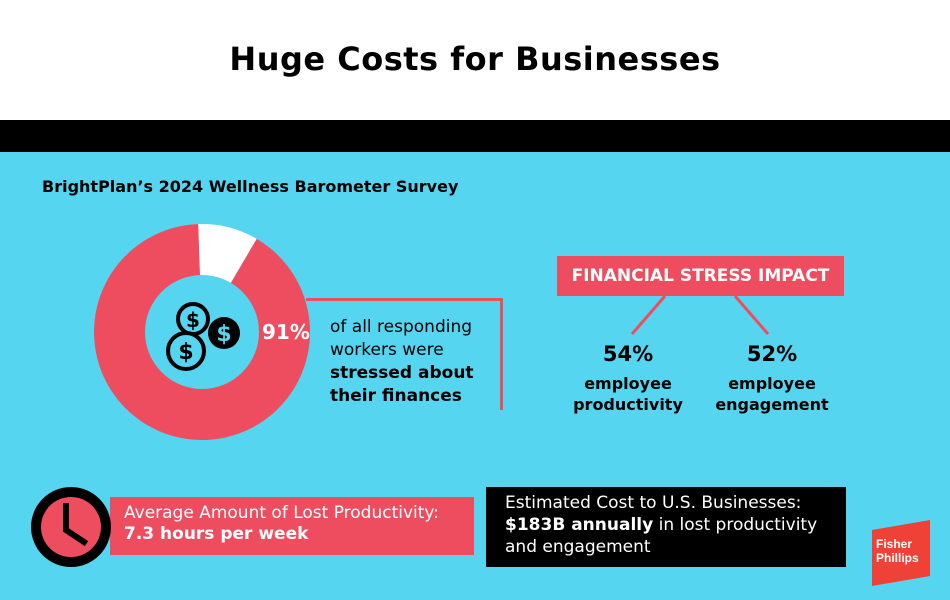 The width and height of the screenshot is (950, 600). Describe the element at coordinates (772, 354) in the screenshot. I see `impact-value: 52%` at that location.